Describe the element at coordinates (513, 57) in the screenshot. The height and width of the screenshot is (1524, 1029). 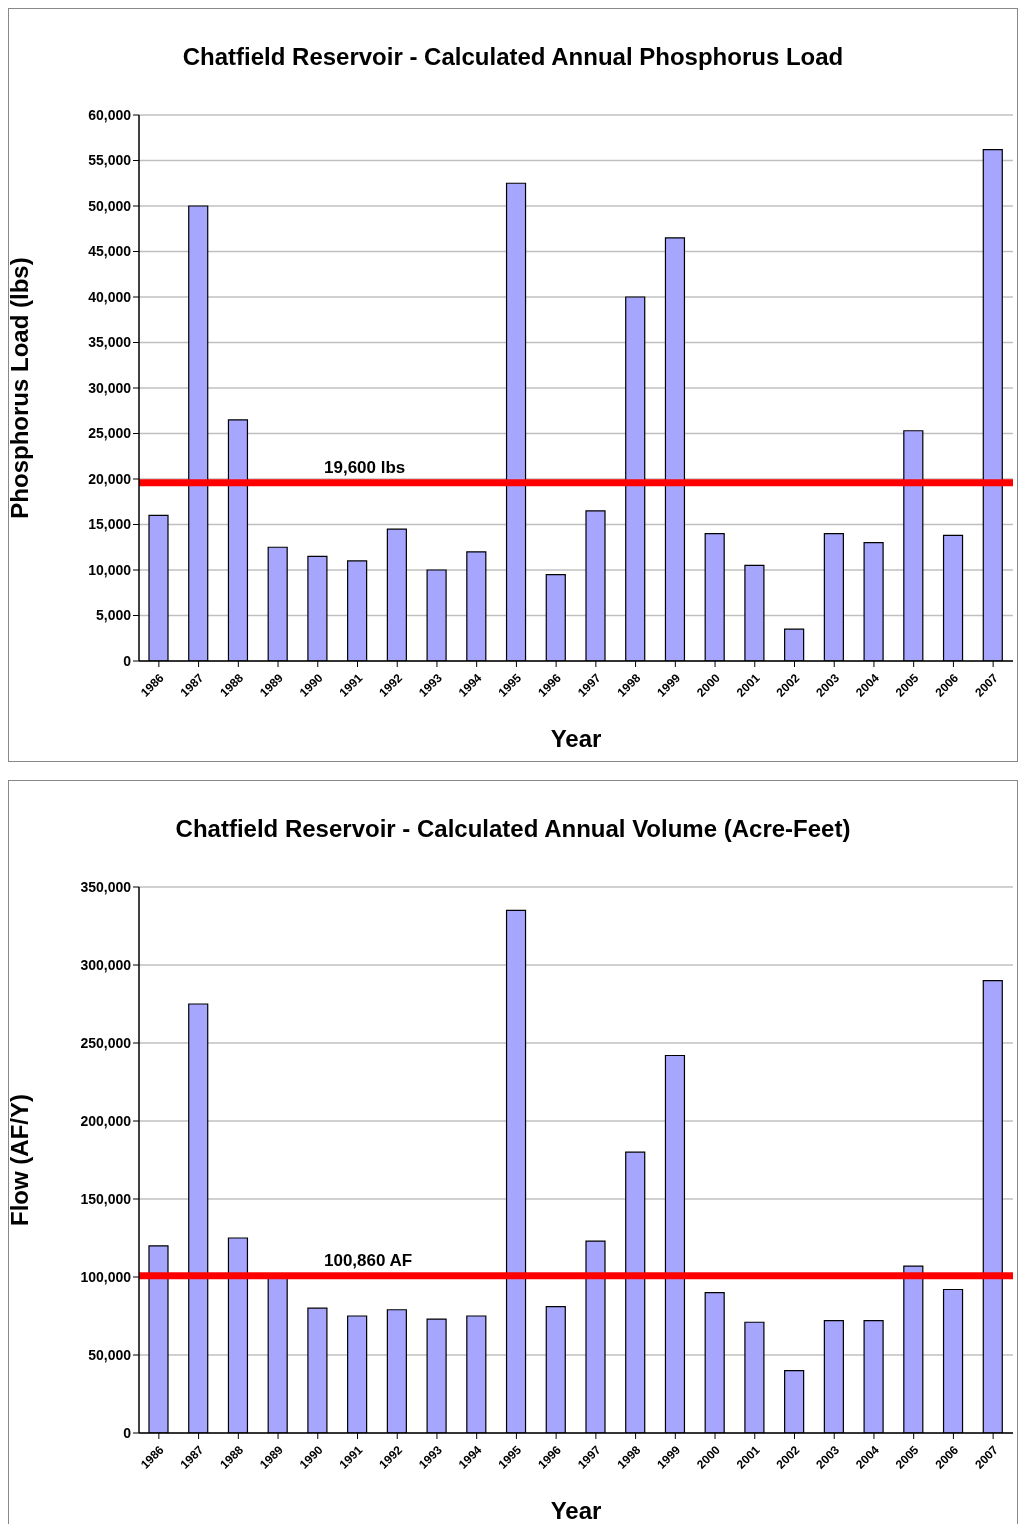
I see `chart-title: Chatfield Reservoir - Calculated Annual Phosphorus Load` at that location.